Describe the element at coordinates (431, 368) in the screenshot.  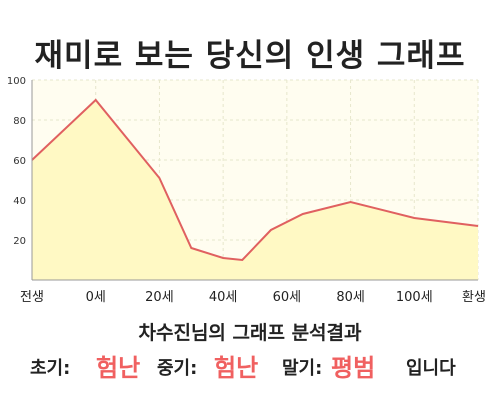
I see `result-ending: 입니다` at that location.